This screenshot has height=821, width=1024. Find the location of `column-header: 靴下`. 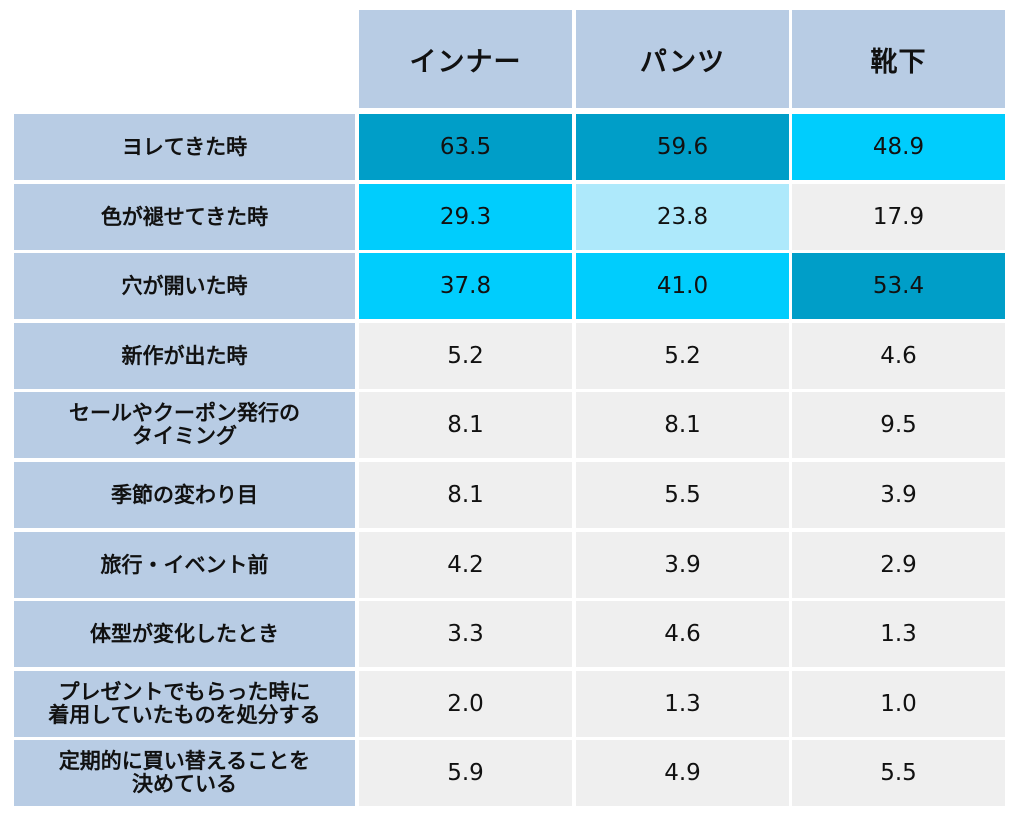

column-header: 靴下 is located at coordinates (898, 59).